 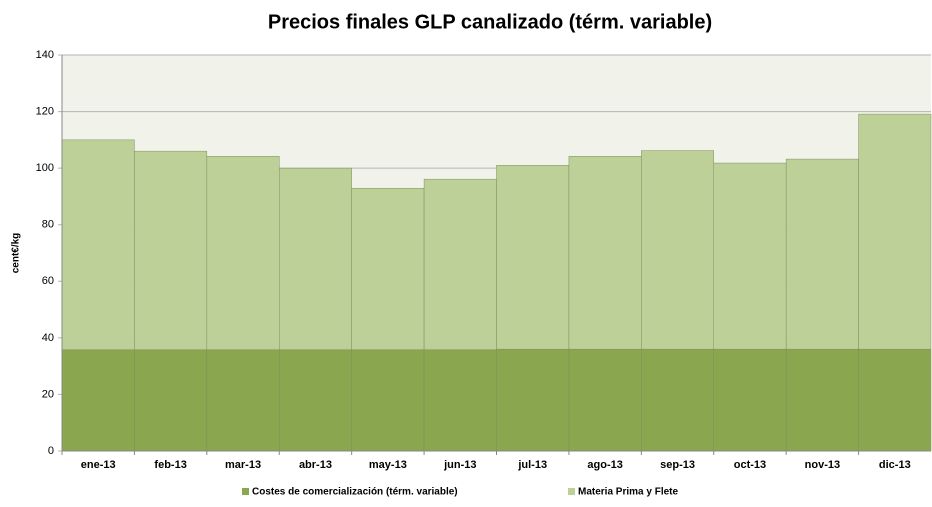 I want to click on x-tick-label: feb-13, so click(x=170, y=465).